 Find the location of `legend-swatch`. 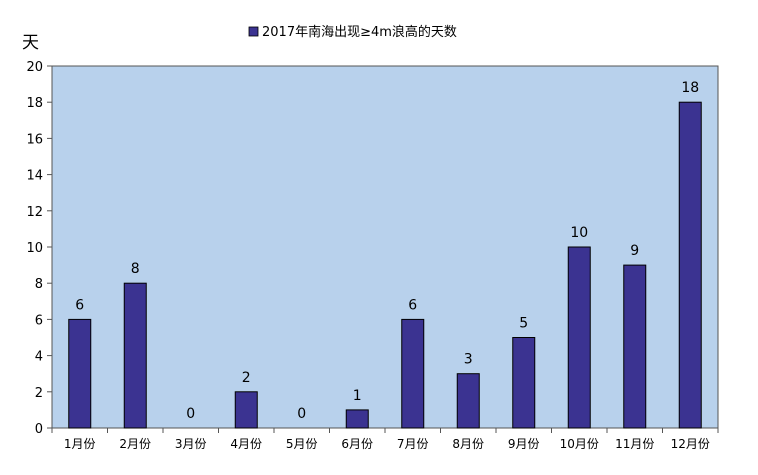

legend-swatch is located at coordinates (253, 31).